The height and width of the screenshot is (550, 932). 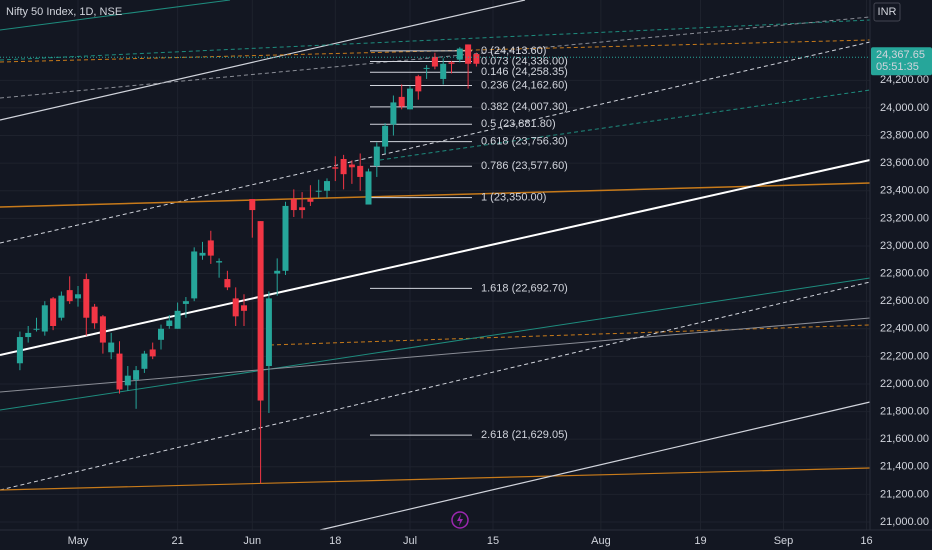 I want to click on currency: INR, so click(x=887, y=12).